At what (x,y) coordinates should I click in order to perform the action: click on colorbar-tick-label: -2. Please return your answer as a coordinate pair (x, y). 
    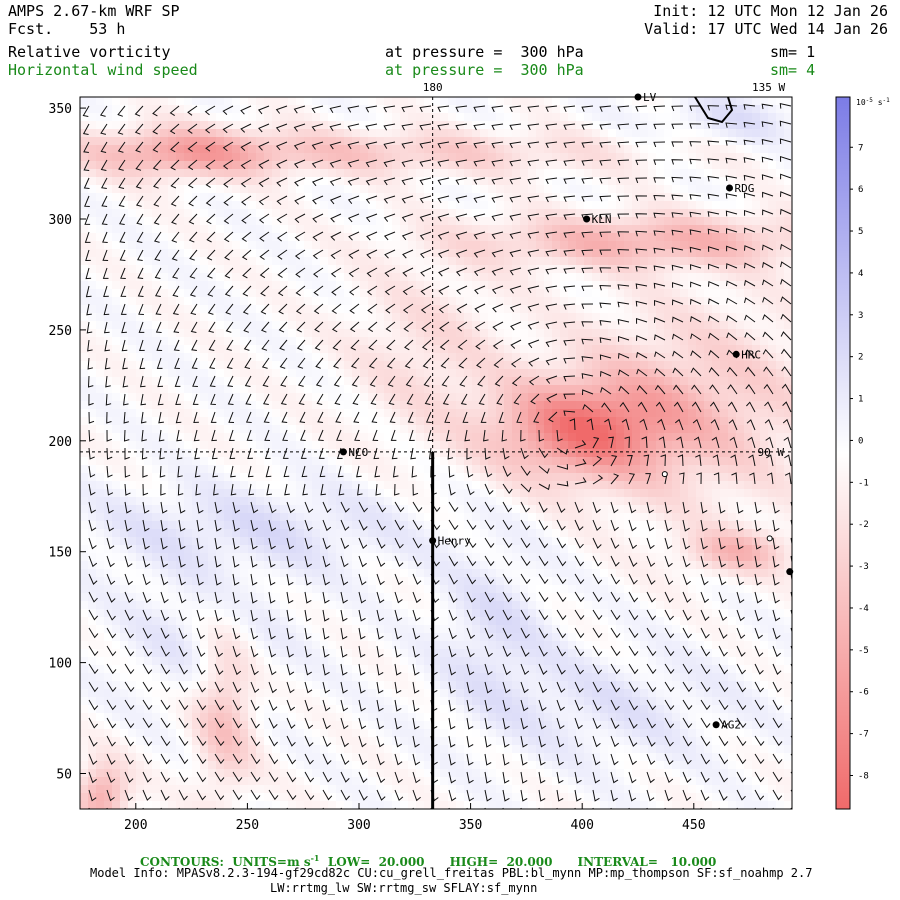
    Looking at the image, I should click on (863, 525).